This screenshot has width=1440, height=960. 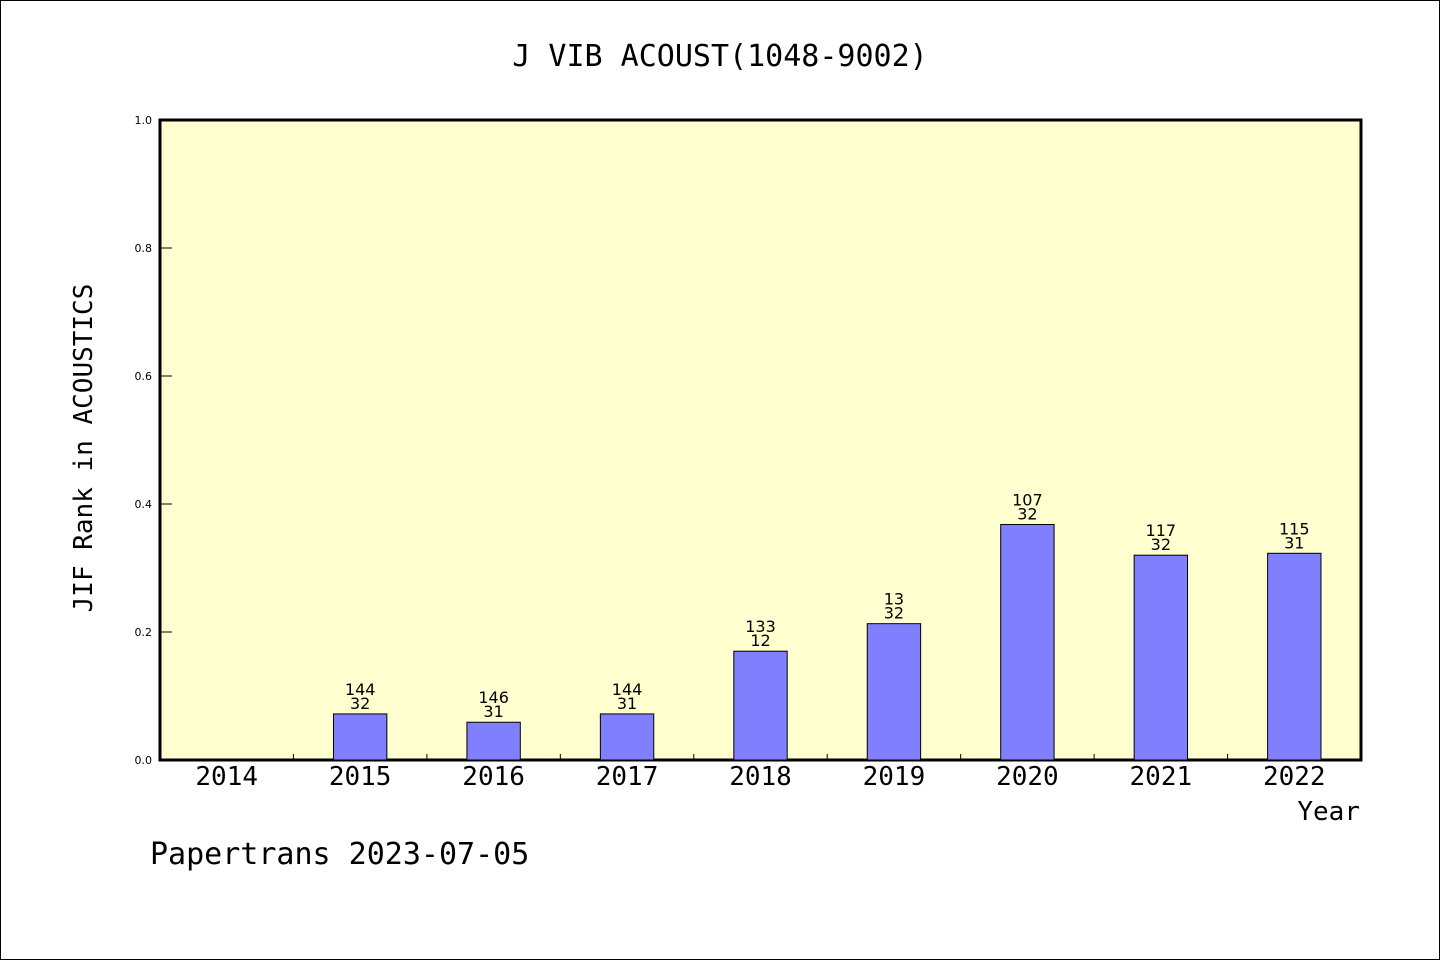 What do you see at coordinates (760, 777) in the screenshot?
I see `x-tick-label: 2018` at bounding box center [760, 777].